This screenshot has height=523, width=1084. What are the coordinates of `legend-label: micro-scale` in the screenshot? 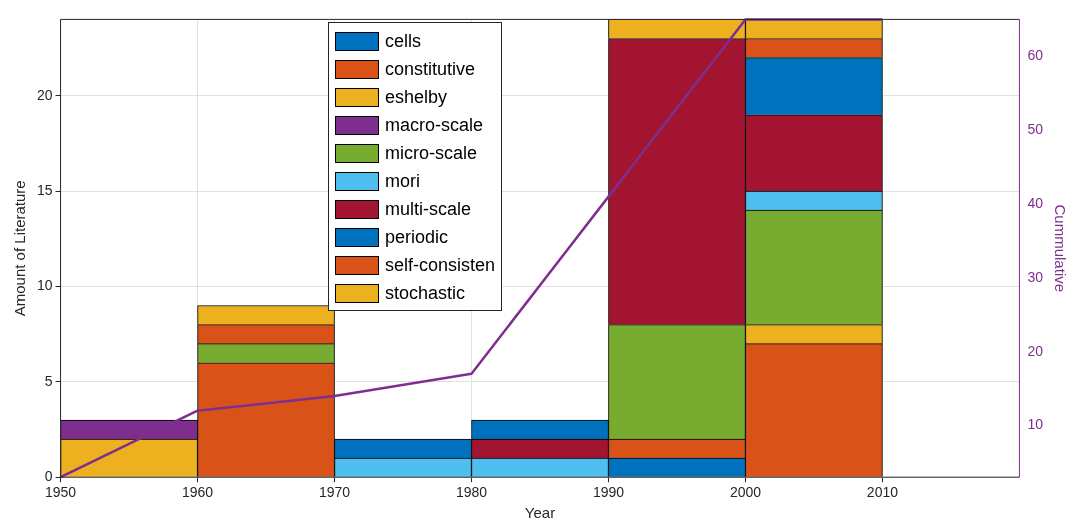 It's located at (431, 153).